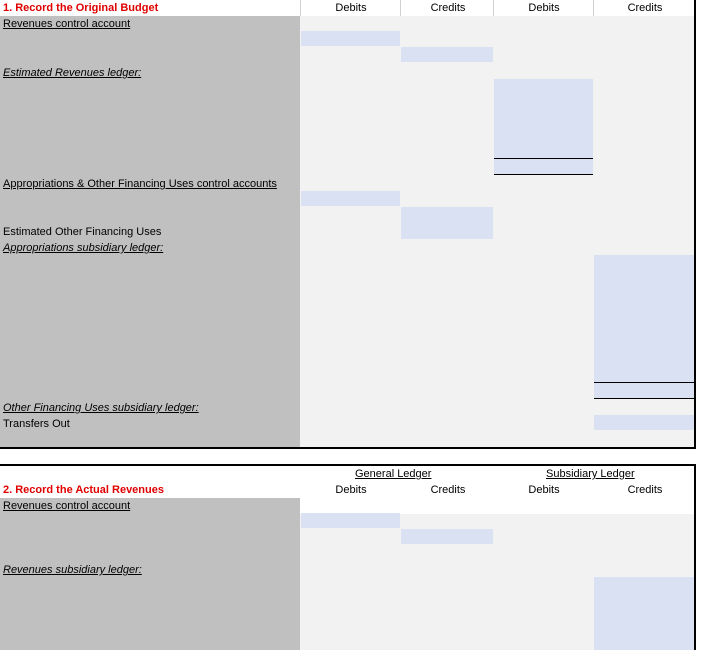  I want to click on gl-credits-header: Credits, so click(448, 8).